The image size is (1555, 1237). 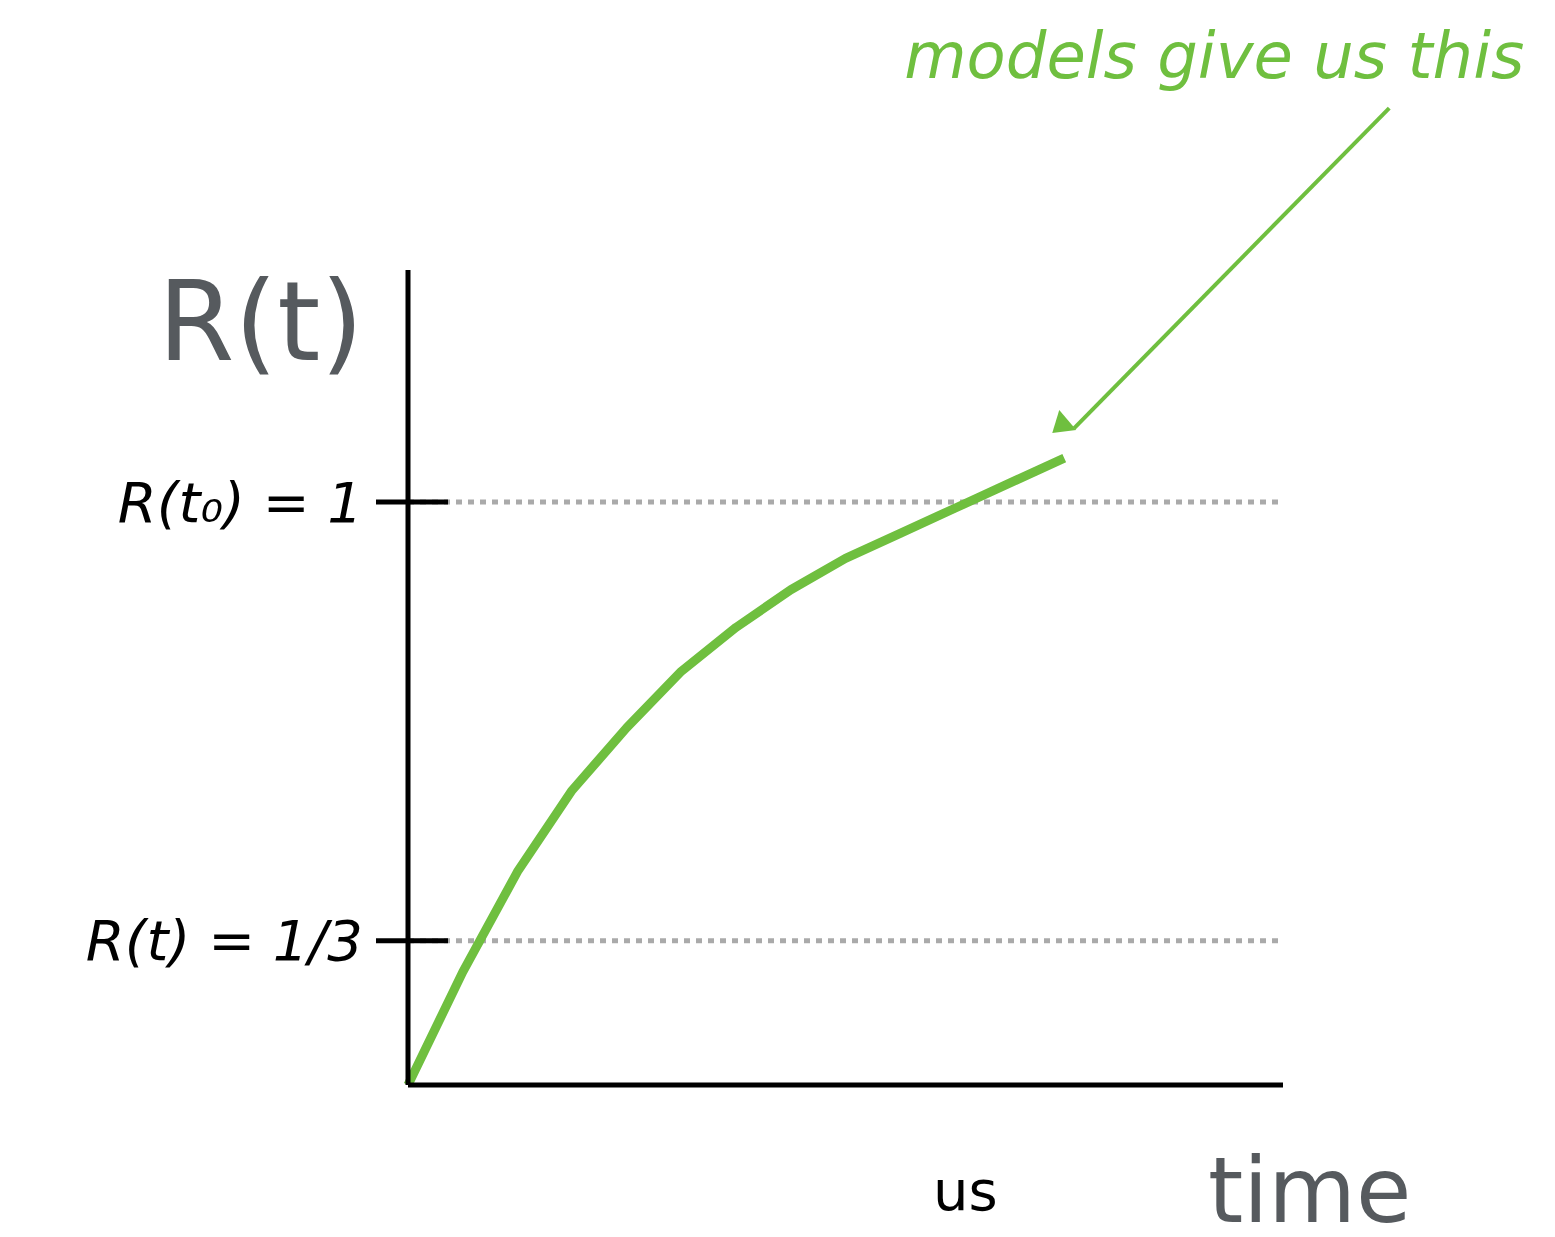 I want to click on text: models give us this, so click(x=1214, y=56).